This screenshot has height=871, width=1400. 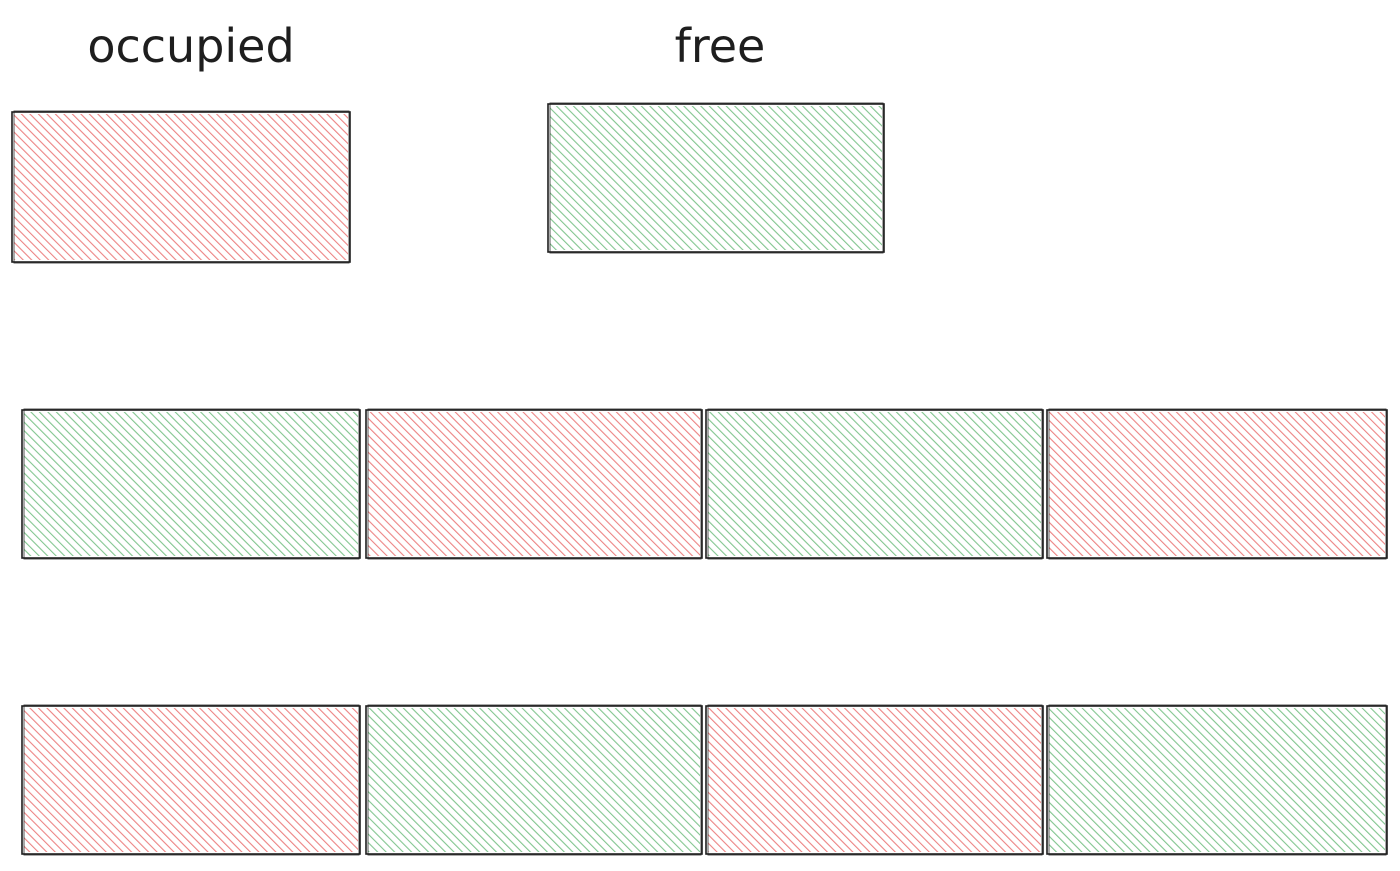 I want to click on legend-blocks, so click(x=448, y=183).